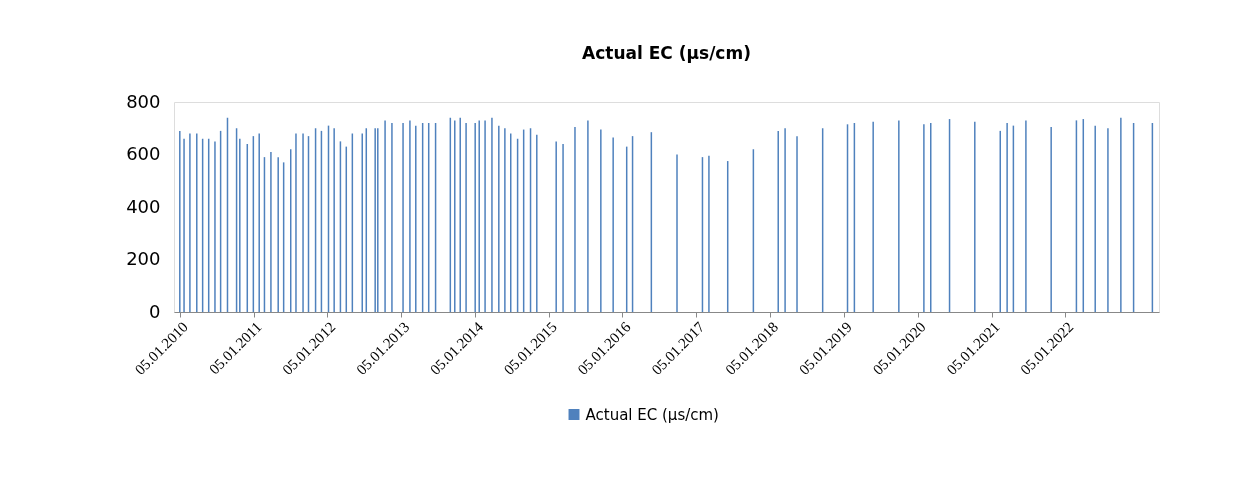 The width and height of the screenshot is (1236, 492). I want to click on y-tick-label: 200, so click(143, 258).